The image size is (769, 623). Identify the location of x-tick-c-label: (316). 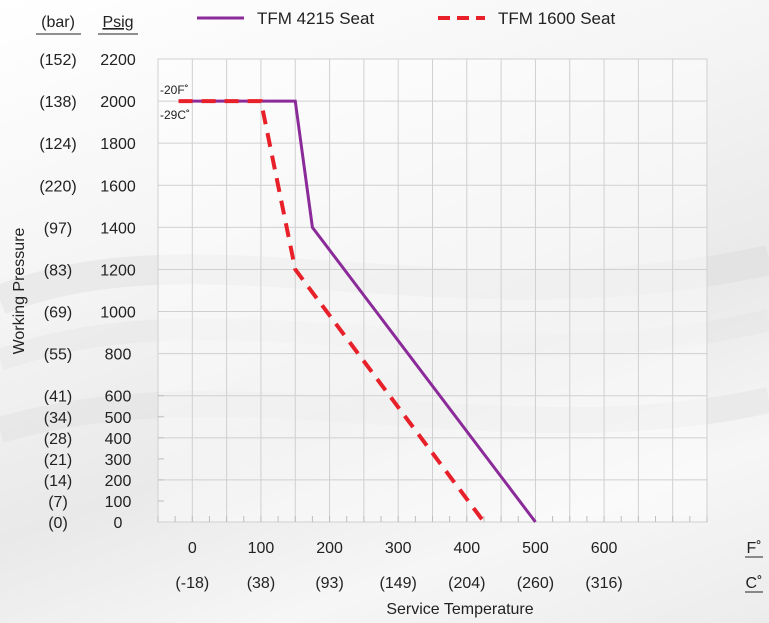
(603, 583).